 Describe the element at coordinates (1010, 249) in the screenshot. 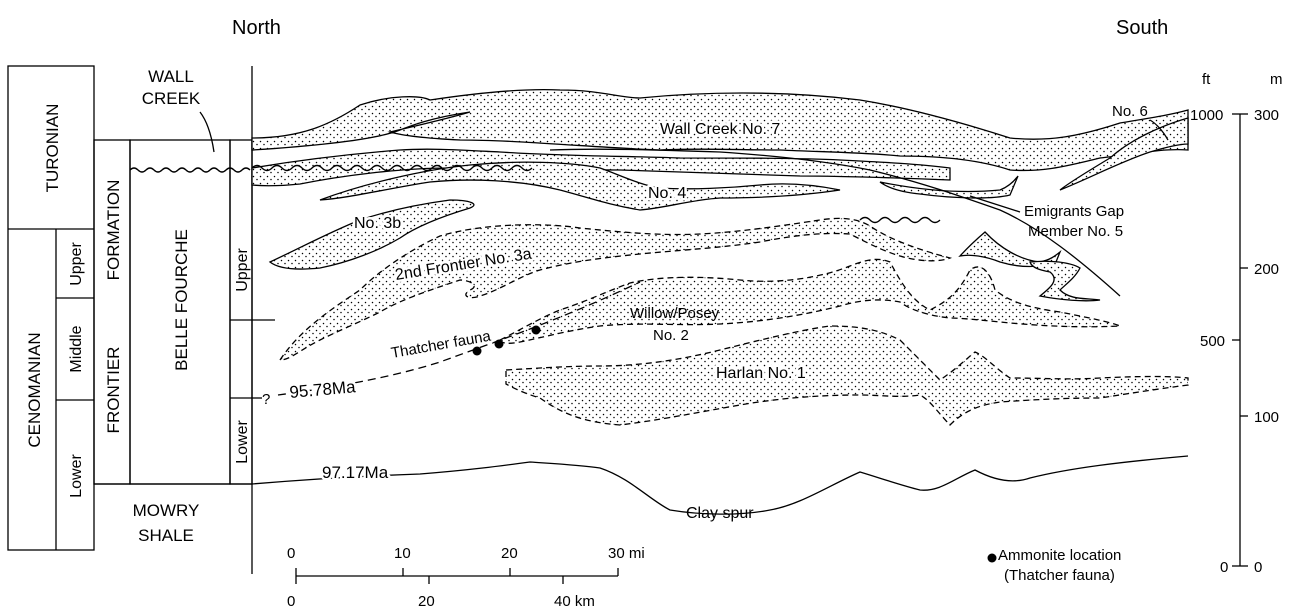

I see `south-wedge-upper` at that location.